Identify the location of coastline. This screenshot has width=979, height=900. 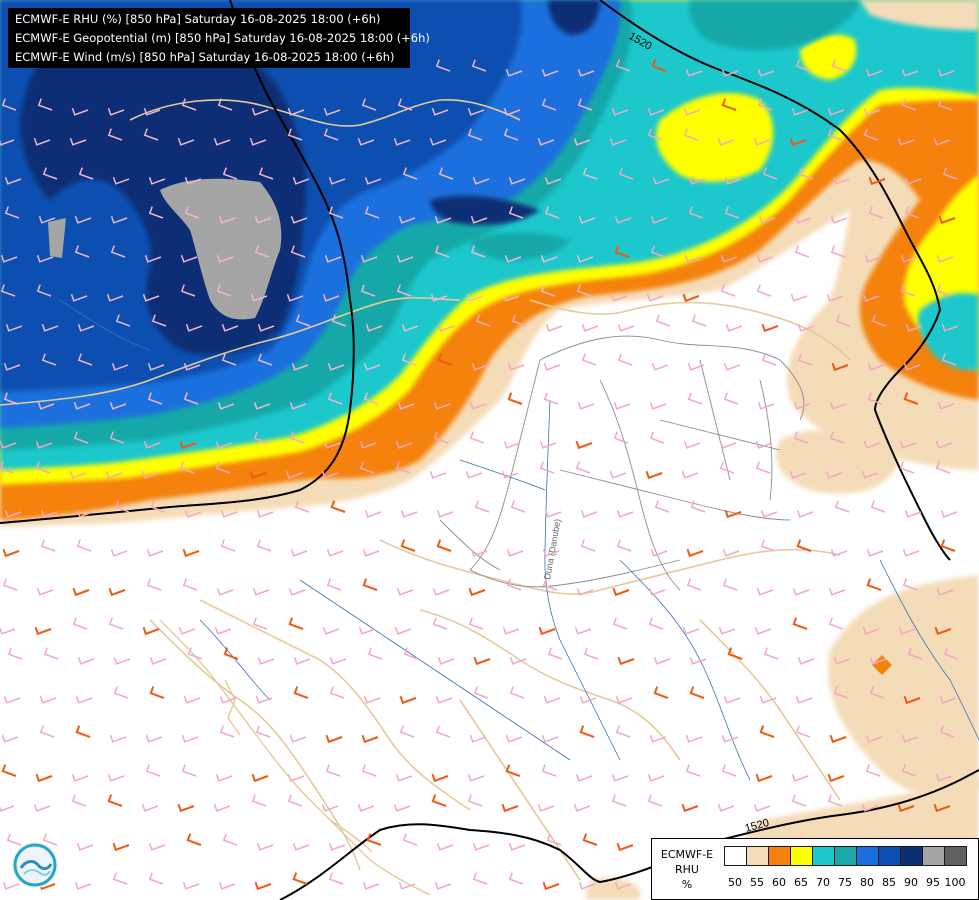
(295, 757).